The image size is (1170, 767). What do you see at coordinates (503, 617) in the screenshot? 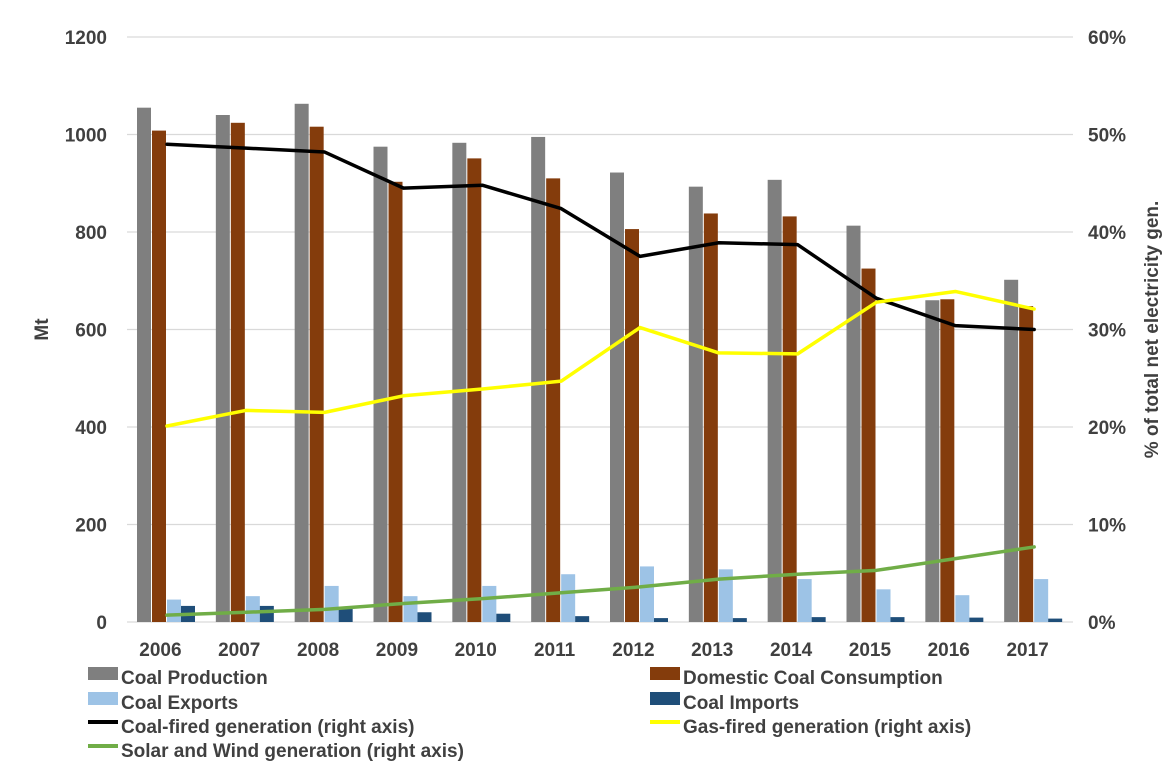
I see `bar-coal-imports-2010` at bounding box center [503, 617].